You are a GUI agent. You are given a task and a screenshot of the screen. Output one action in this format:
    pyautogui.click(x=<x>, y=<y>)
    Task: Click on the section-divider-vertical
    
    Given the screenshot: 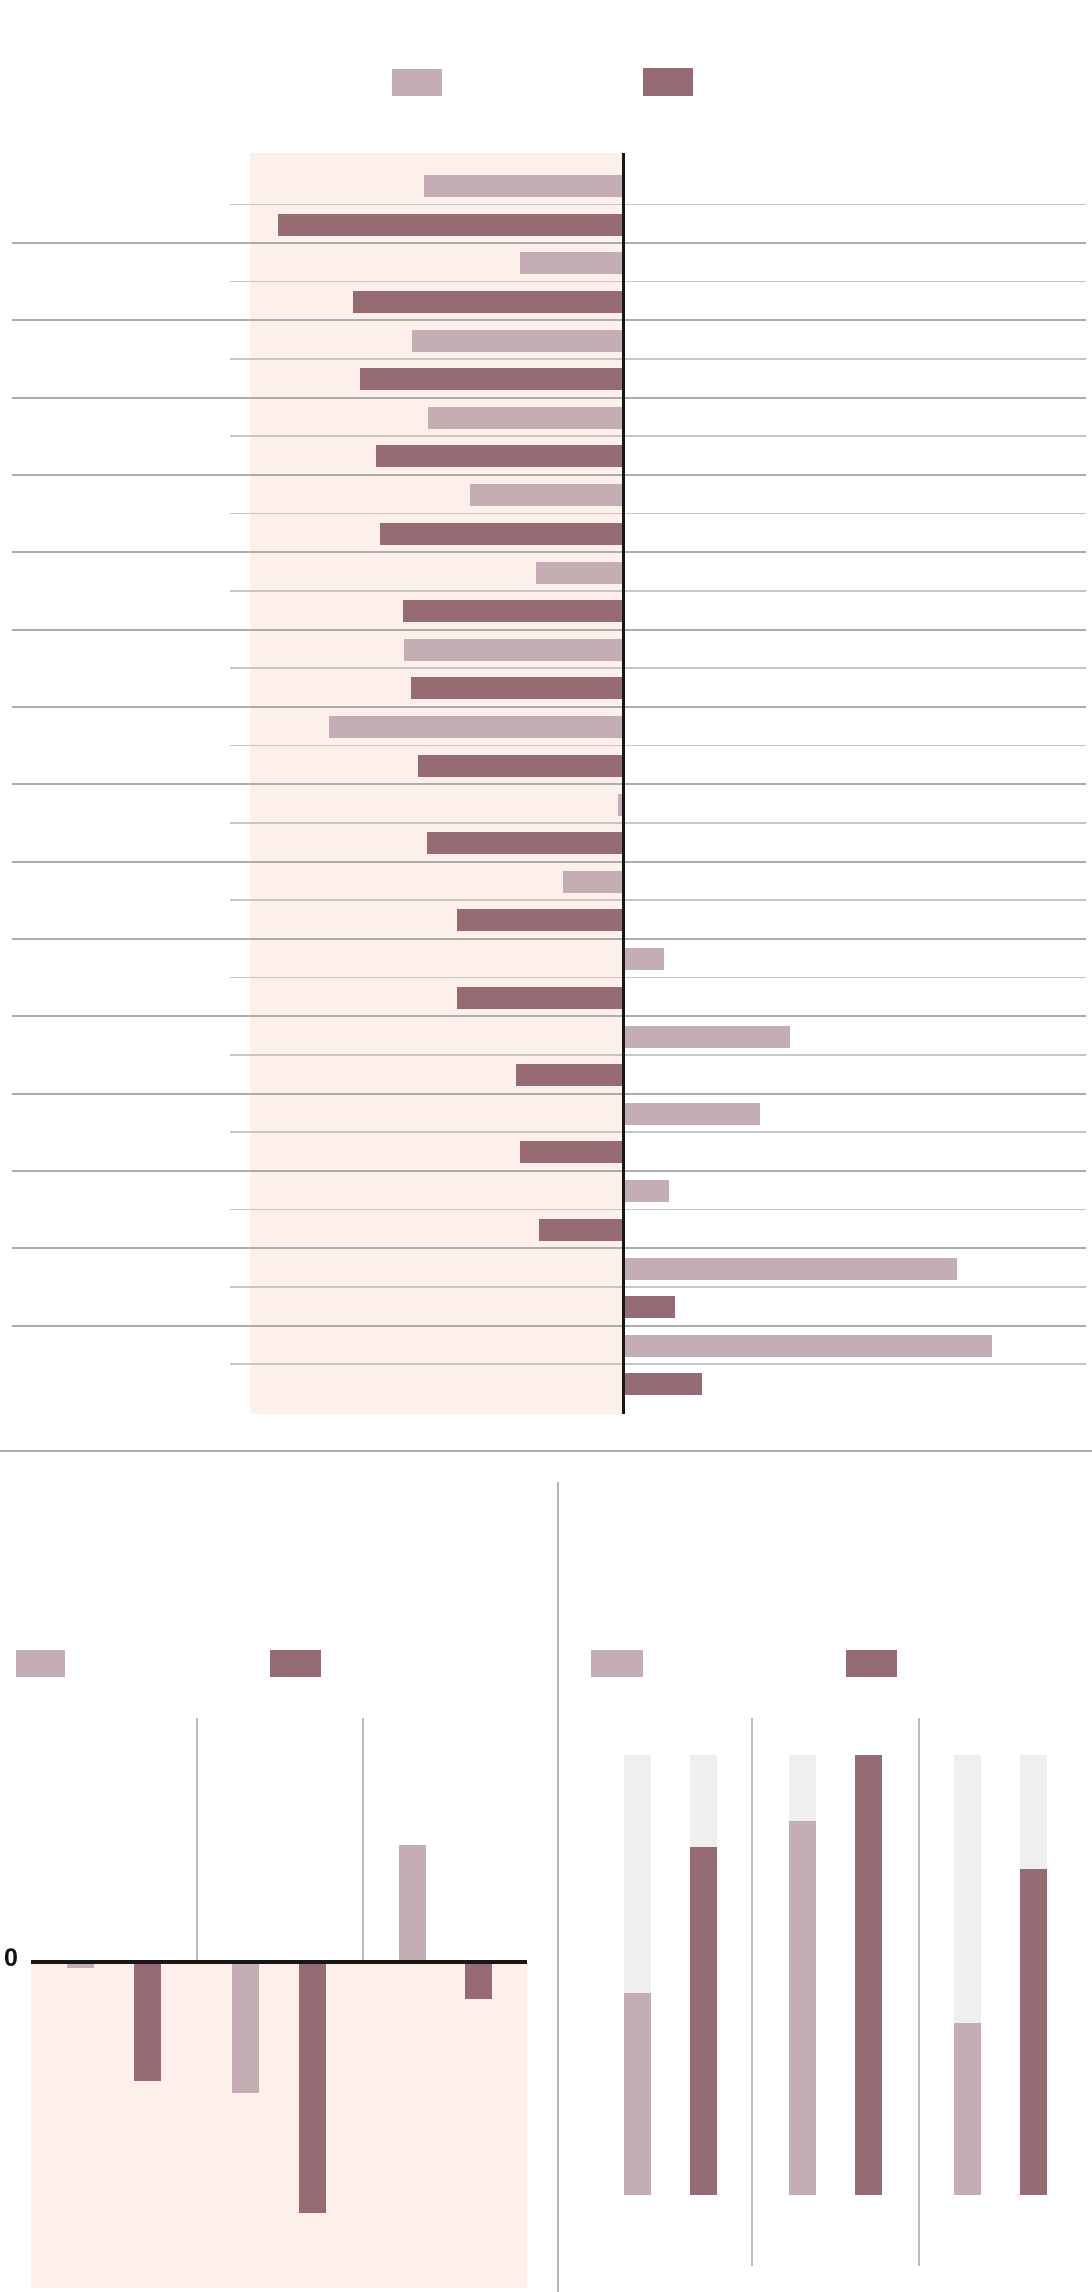 What is the action you would take?
    pyautogui.click(x=558, y=1887)
    